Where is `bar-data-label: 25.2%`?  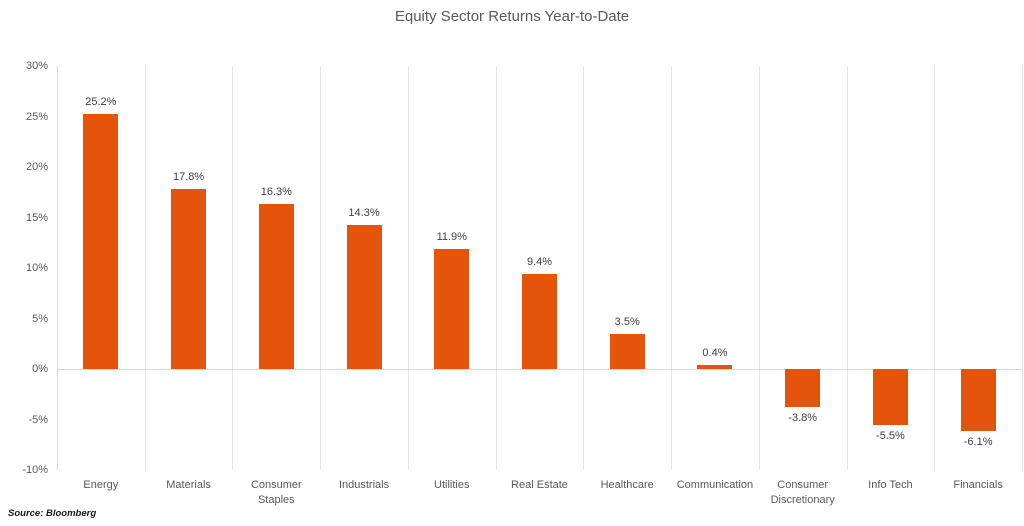
bar-data-label: 25.2% is located at coordinates (101, 102).